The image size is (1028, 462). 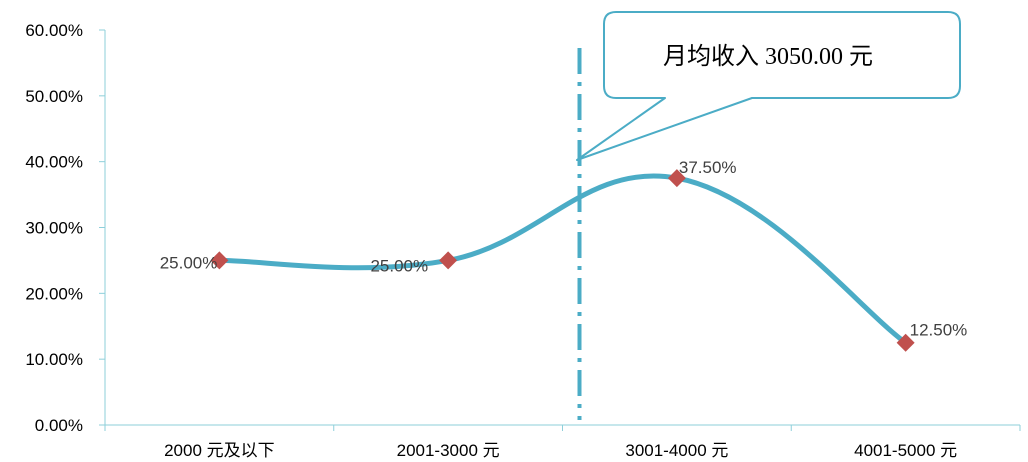 I want to click on y-tick-label: 10.00%, so click(x=54, y=359).